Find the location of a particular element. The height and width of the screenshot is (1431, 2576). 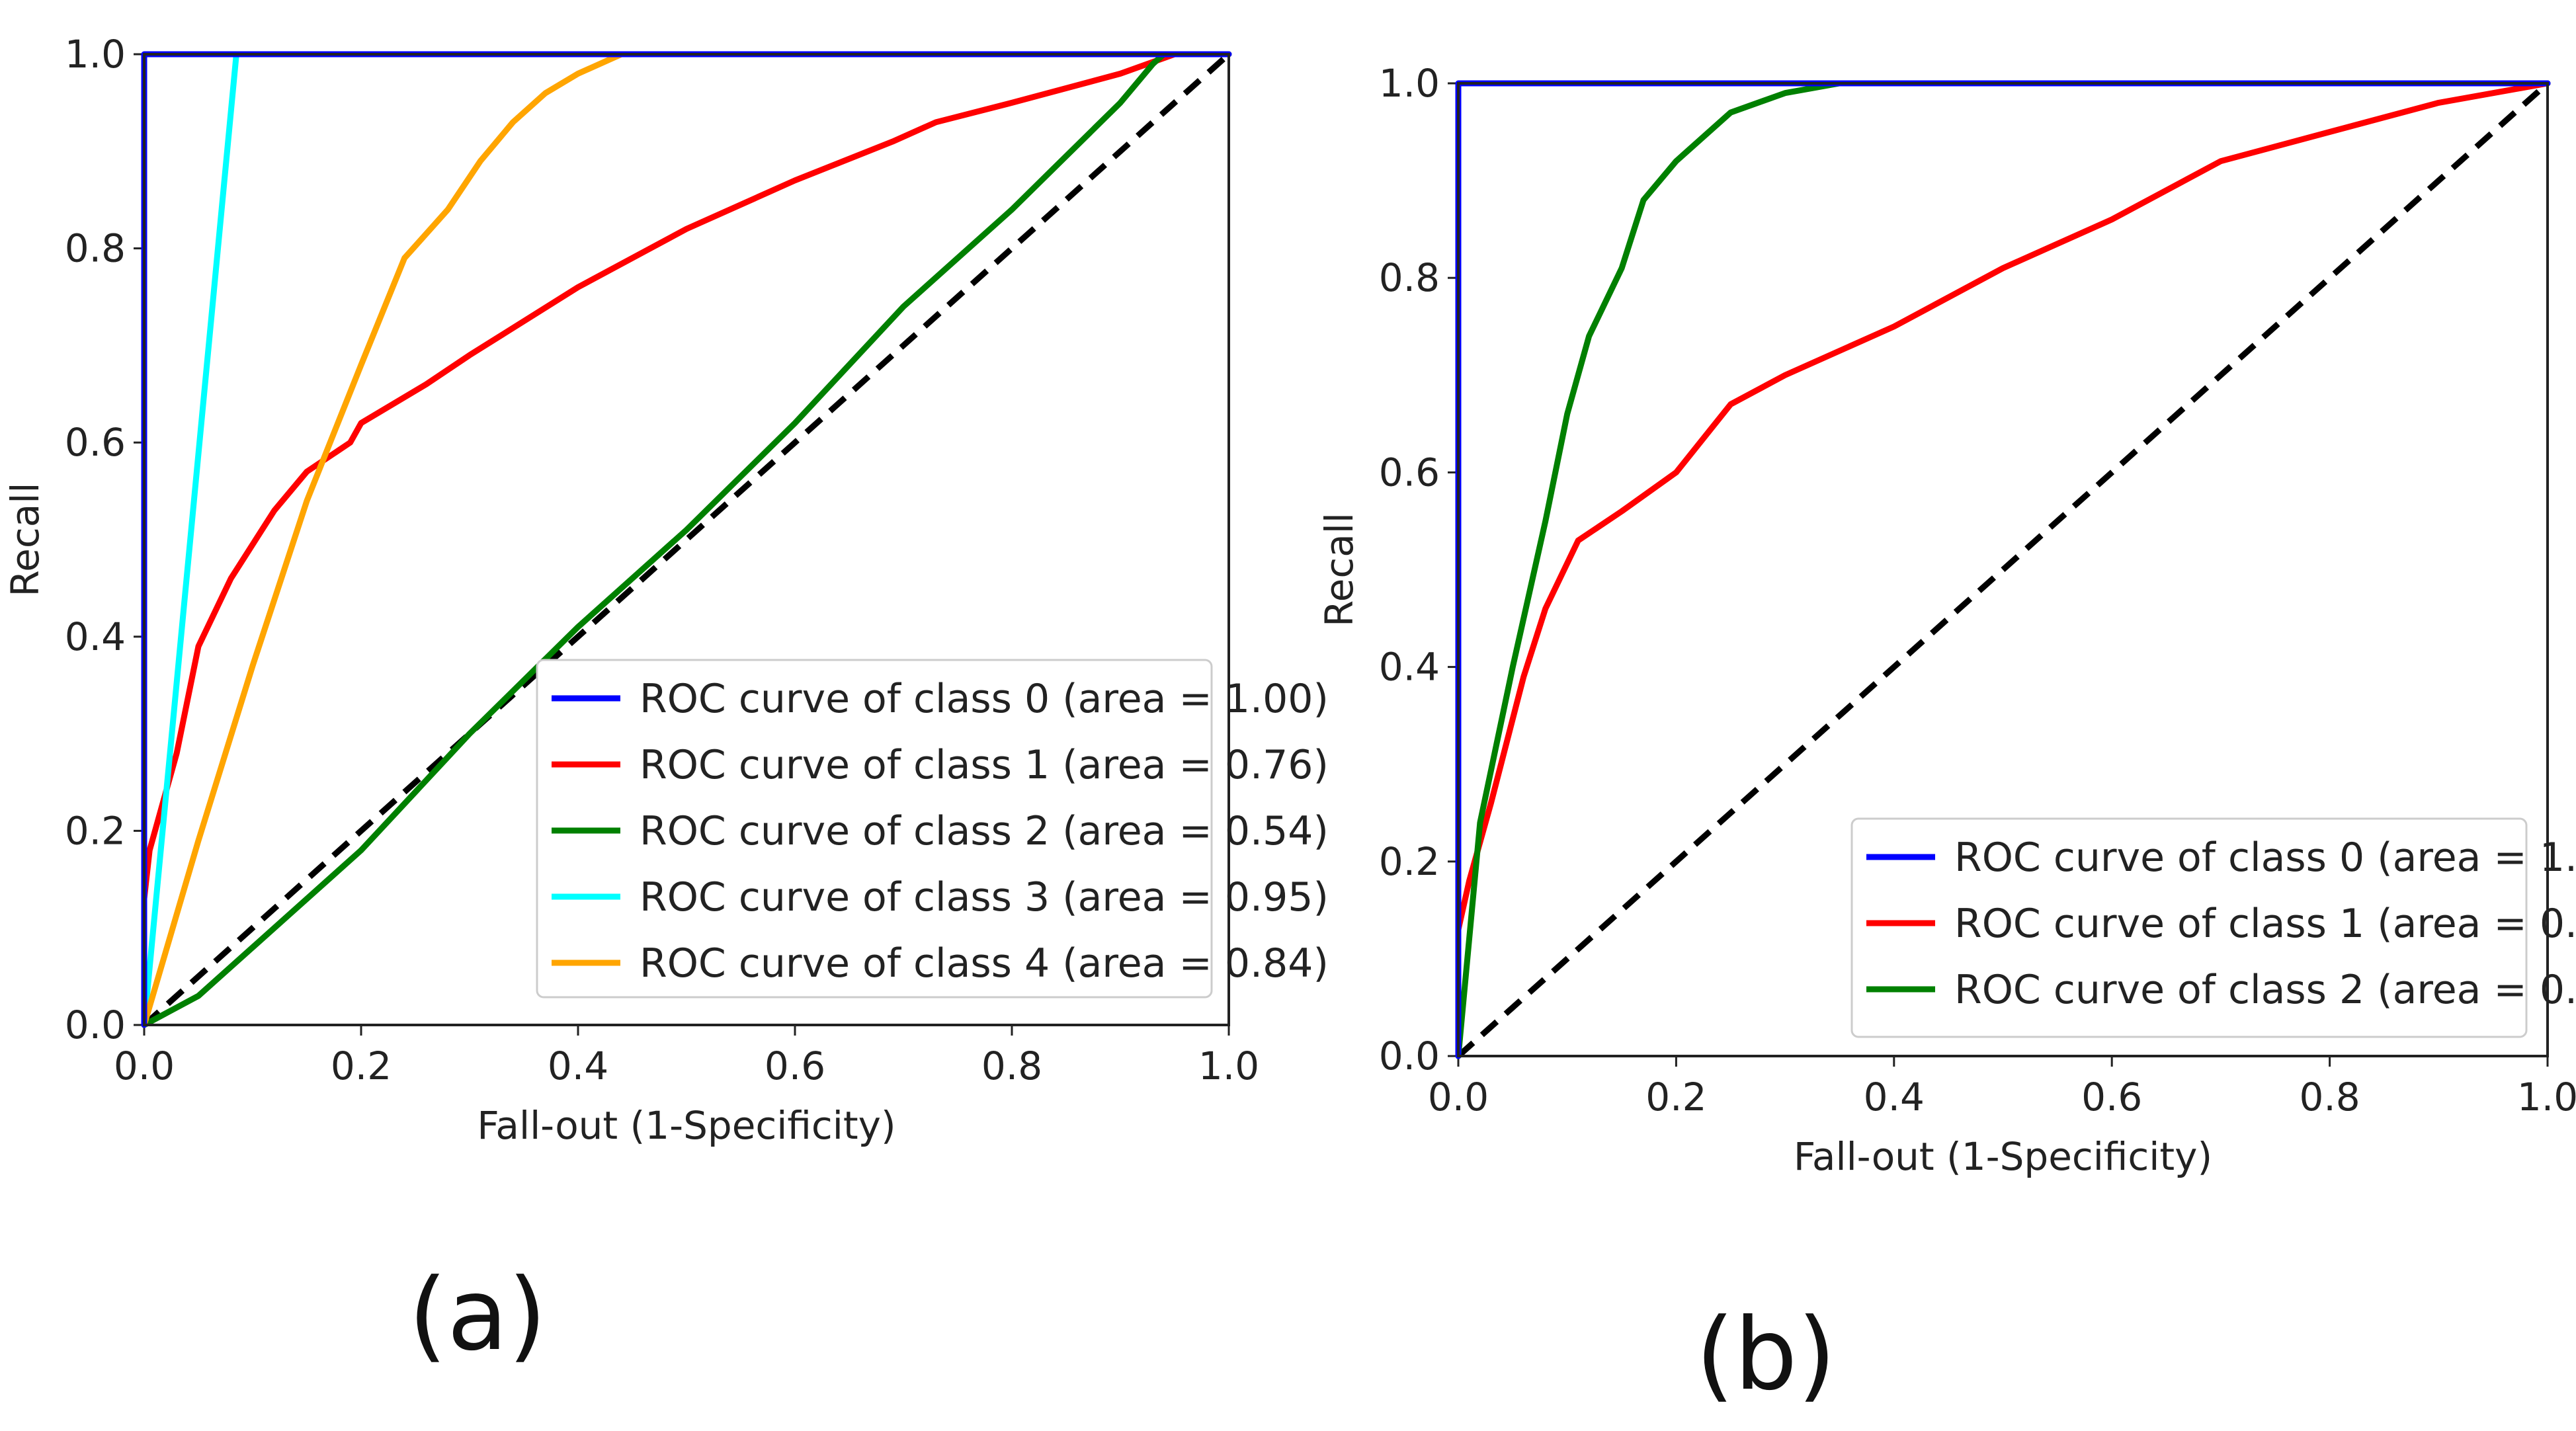

chart-1-legend-entry-class-4: ROC curve of class 4 (area = 0.84) is located at coordinates (985, 963).